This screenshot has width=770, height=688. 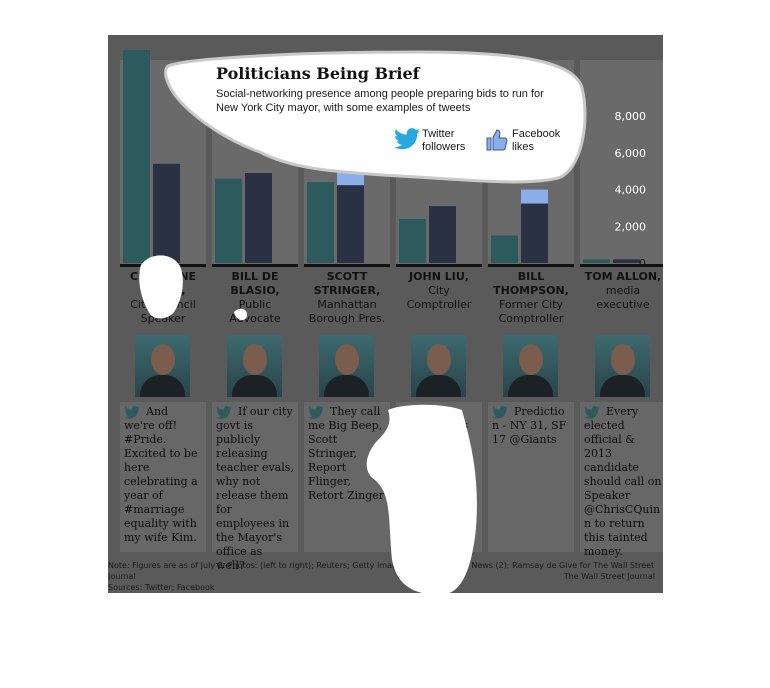 I want to click on candidate-role: City Council Speaker, so click(x=163, y=311).